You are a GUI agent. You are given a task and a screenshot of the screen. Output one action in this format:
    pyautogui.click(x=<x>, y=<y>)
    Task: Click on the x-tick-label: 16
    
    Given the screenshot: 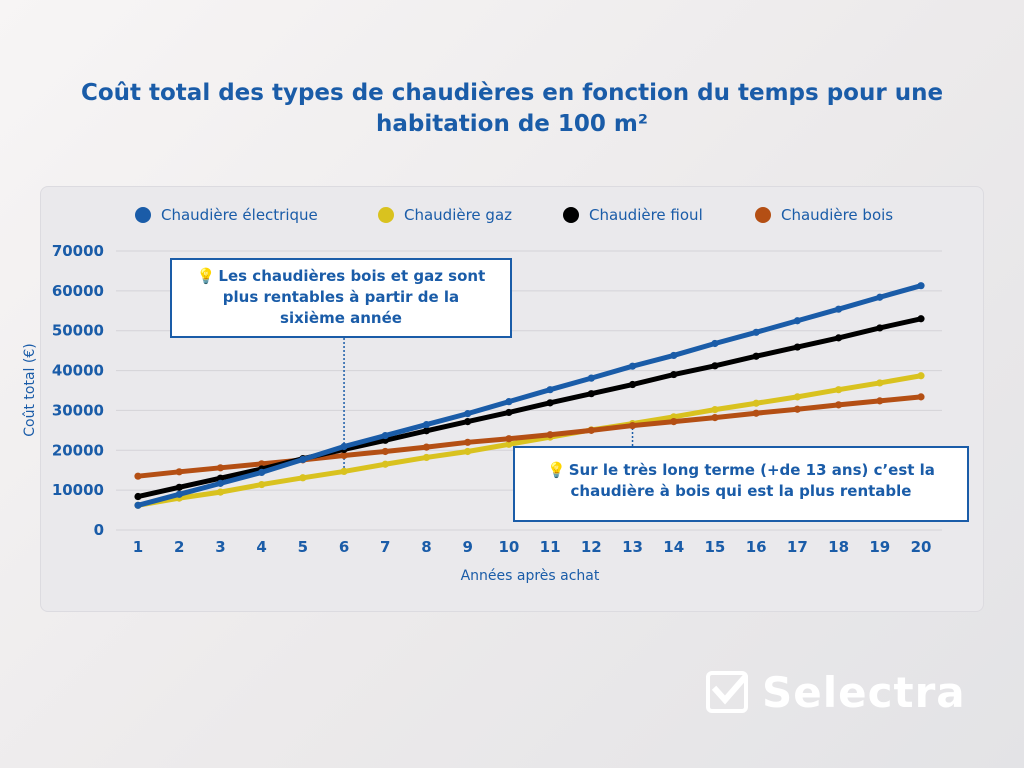 What is the action you would take?
    pyautogui.click(x=756, y=547)
    